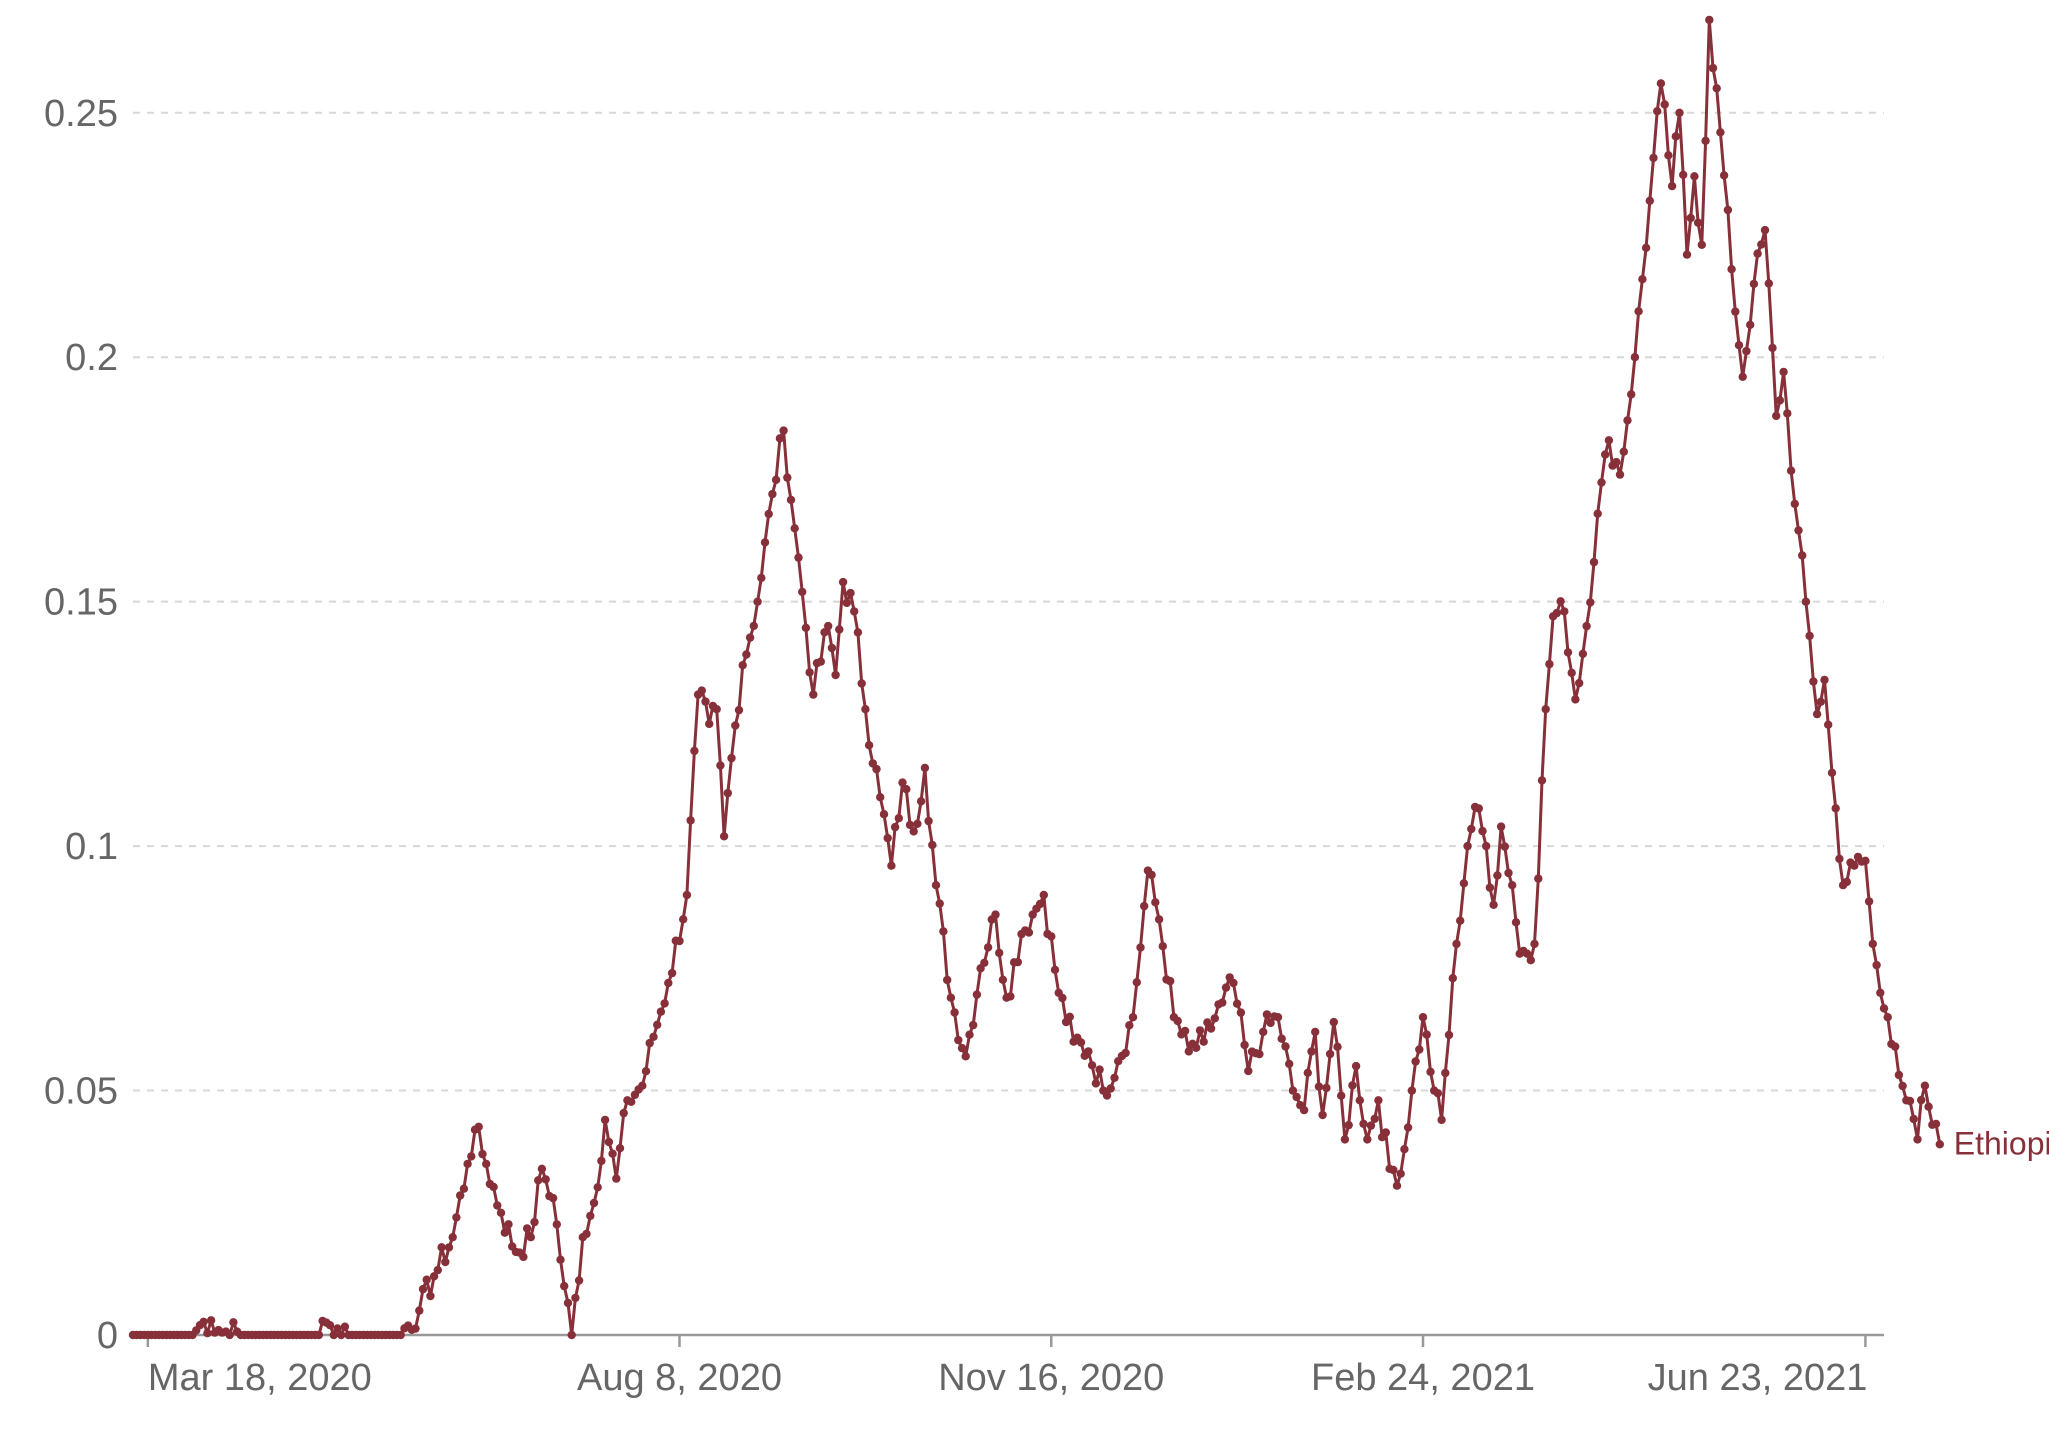 This screenshot has height=1429, width=2049. What do you see at coordinates (81, 725) in the screenshot?
I see `y-axis-ticks: 0 0.05 0.1 0.15 0.2 0.25` at bounding box center [81, 725].